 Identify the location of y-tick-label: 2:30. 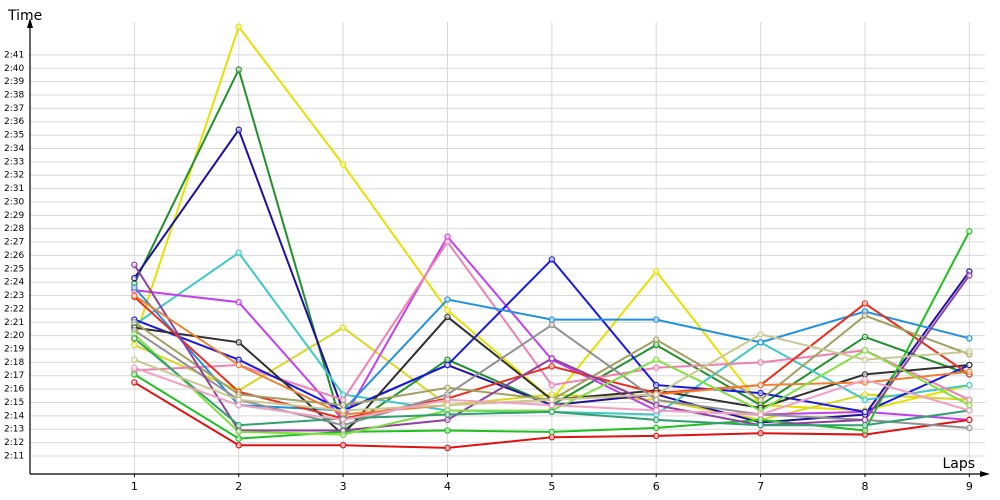
(14, 202).